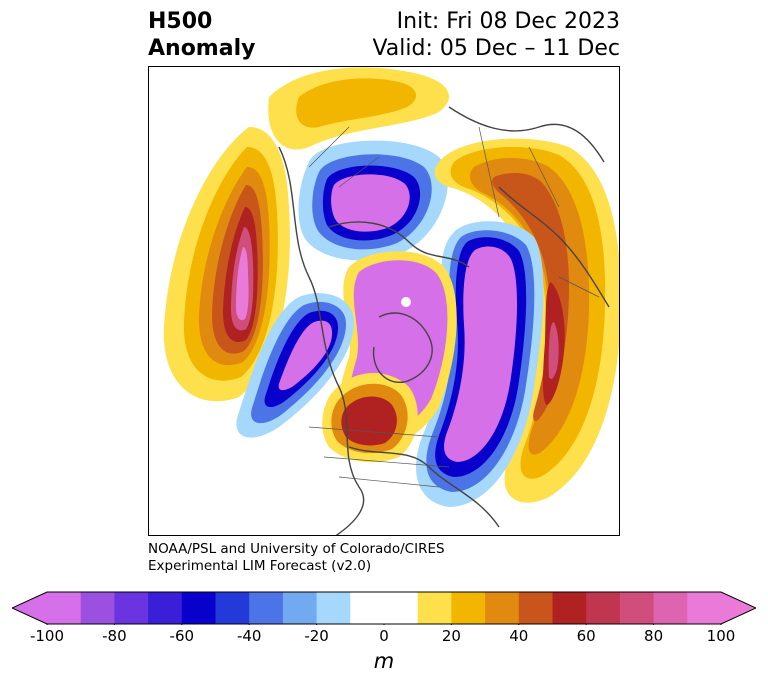 The height and width of the screenshot is (686, 768). I want to click on positive-anomaly-north-pacific, so click(226, 264).